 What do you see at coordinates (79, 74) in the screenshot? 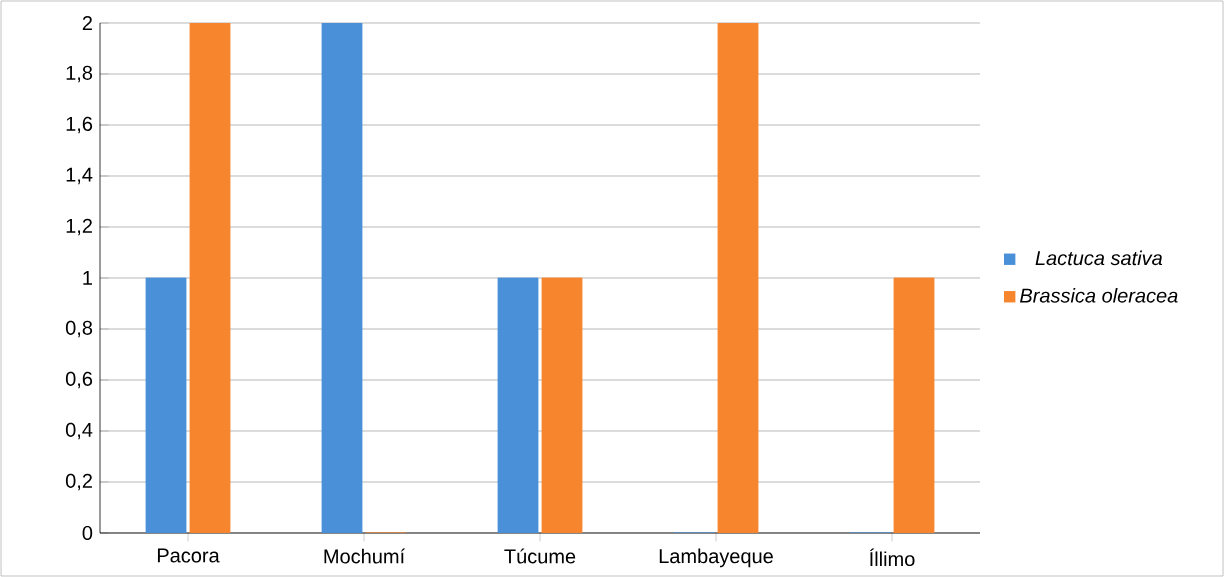
I see `y-tick-label: 1,8` at bounding box center [79, 74].